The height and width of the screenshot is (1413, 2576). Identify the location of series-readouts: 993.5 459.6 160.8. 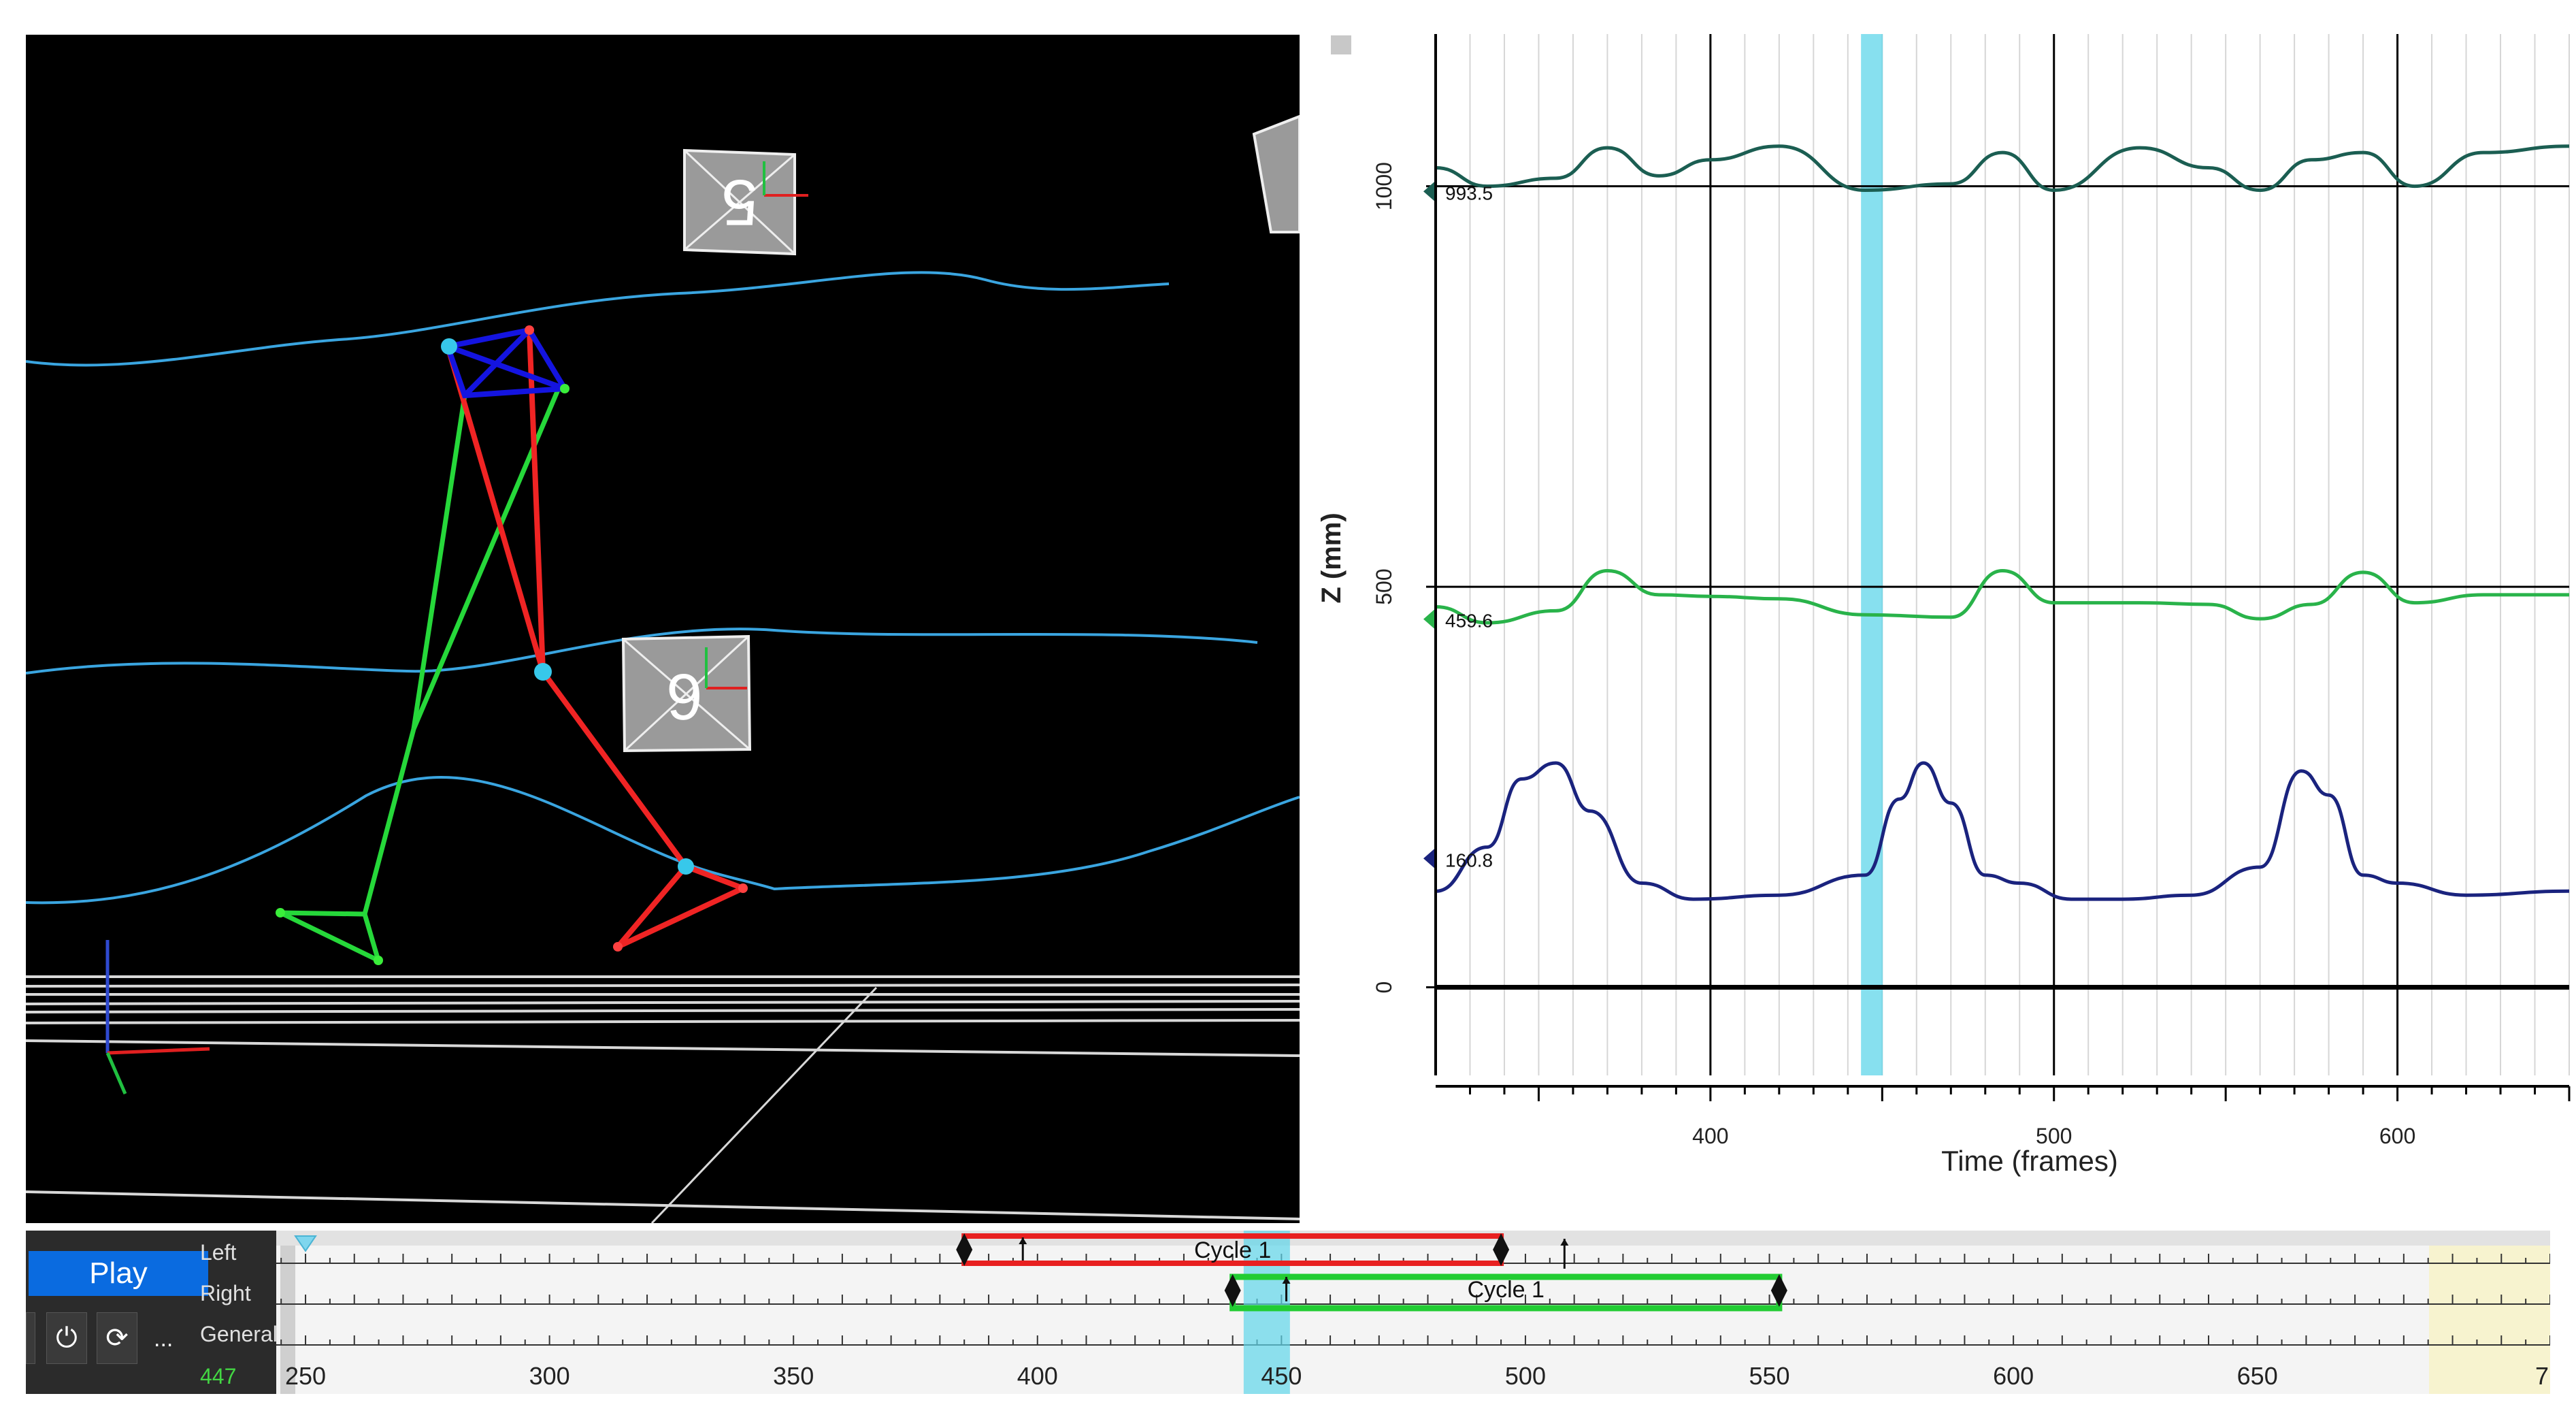
(1458, 526).